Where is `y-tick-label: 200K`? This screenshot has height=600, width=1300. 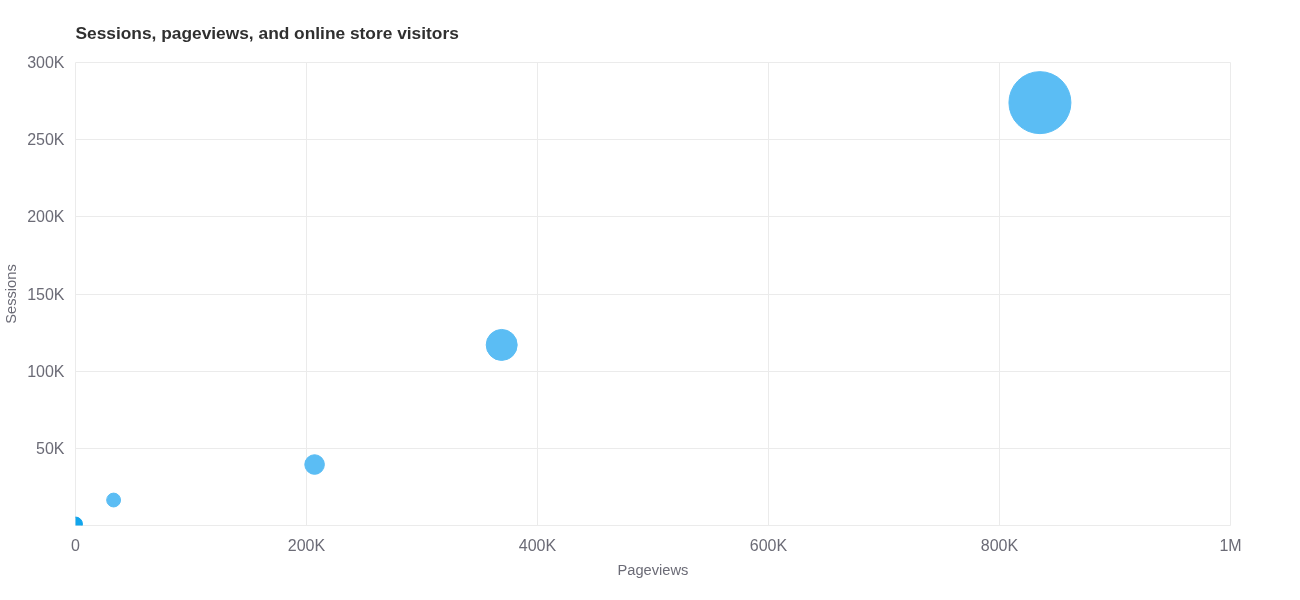 y-tick-label: 200K is located at coordinates (46, 217).